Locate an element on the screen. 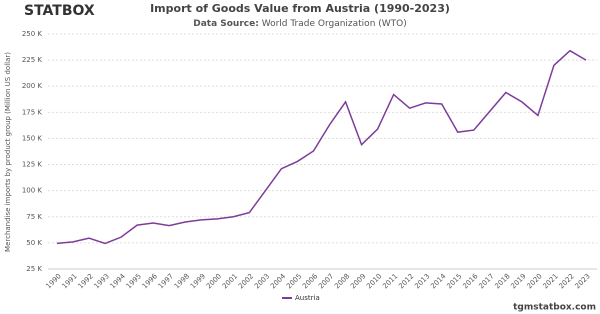  legend-label: Austria is located at coordinates (307, 298).